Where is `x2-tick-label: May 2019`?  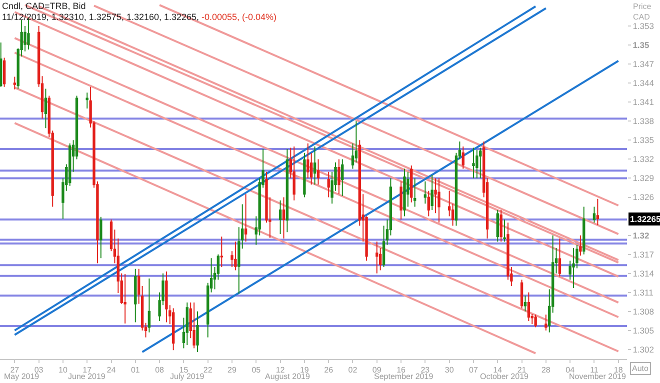
x2-tick-label: May 2019 is located at coordinates (22, 376).